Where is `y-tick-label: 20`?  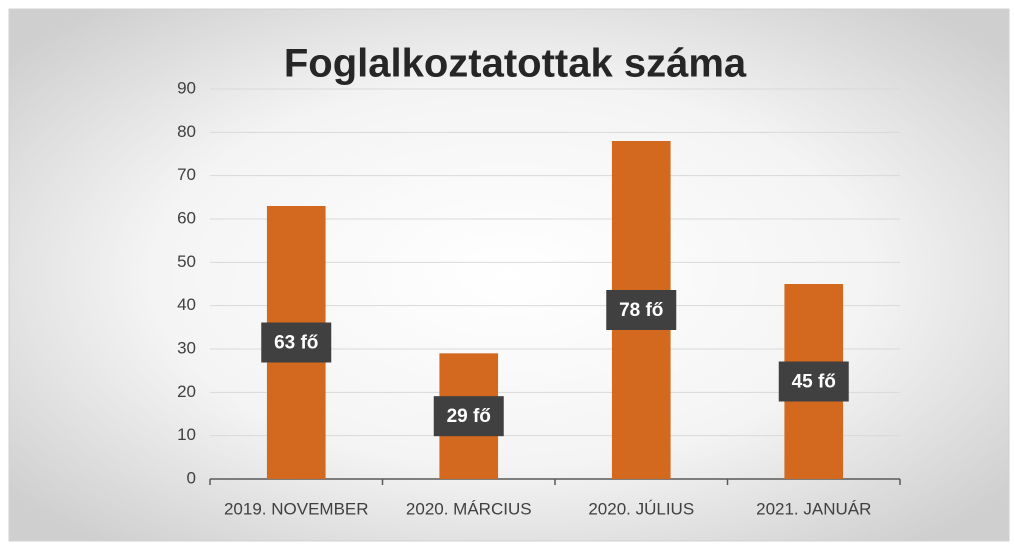
y-tick-label: 20 is located at coordinates (186, 391).